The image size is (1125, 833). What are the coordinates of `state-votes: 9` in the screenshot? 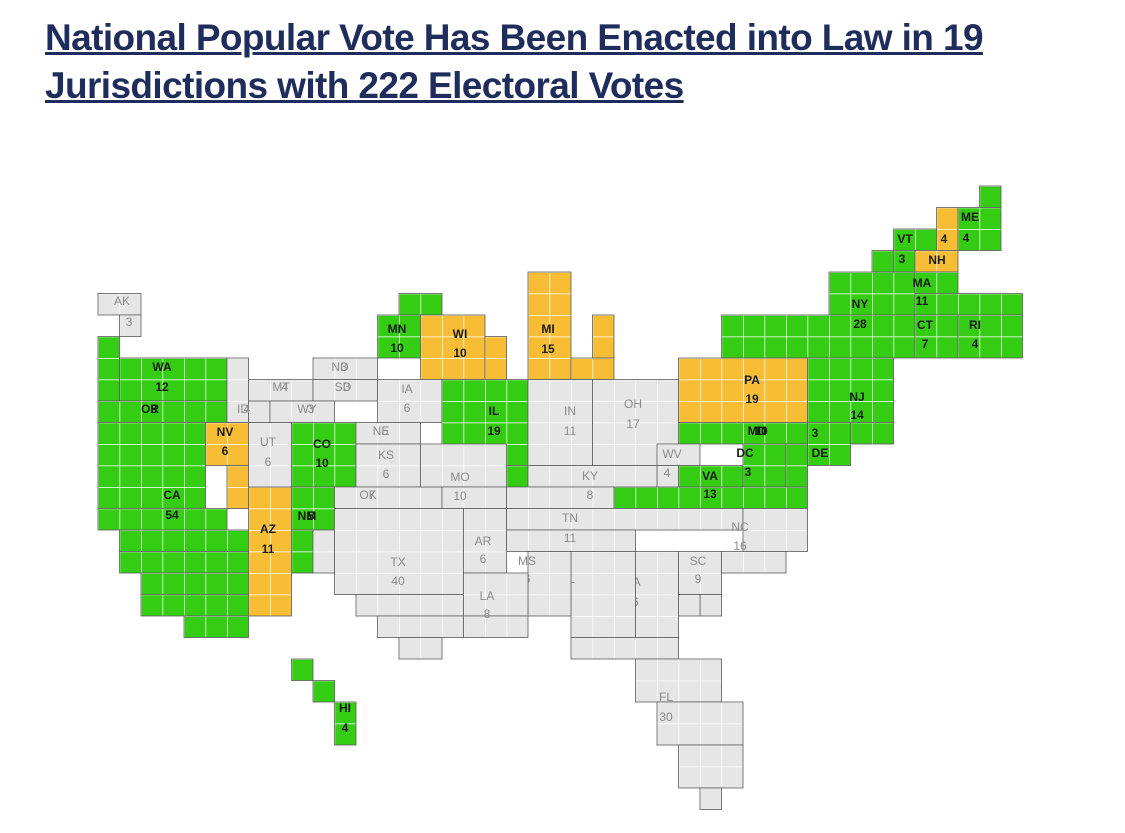 It's located at (698, 579).